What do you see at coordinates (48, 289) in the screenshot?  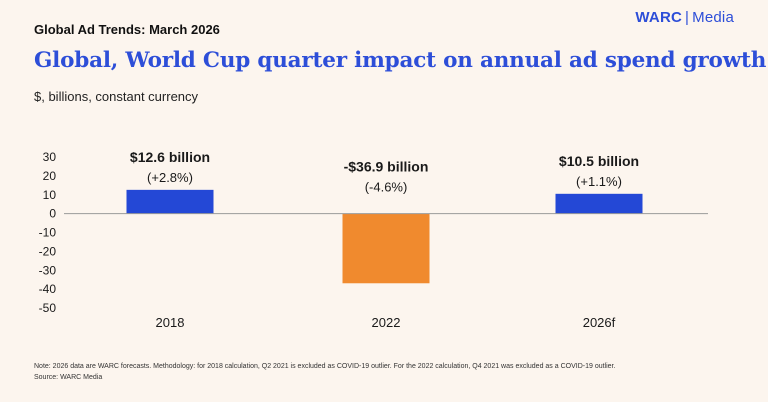 I see `y-tick-label: -40` at bounding box center [48, 289].